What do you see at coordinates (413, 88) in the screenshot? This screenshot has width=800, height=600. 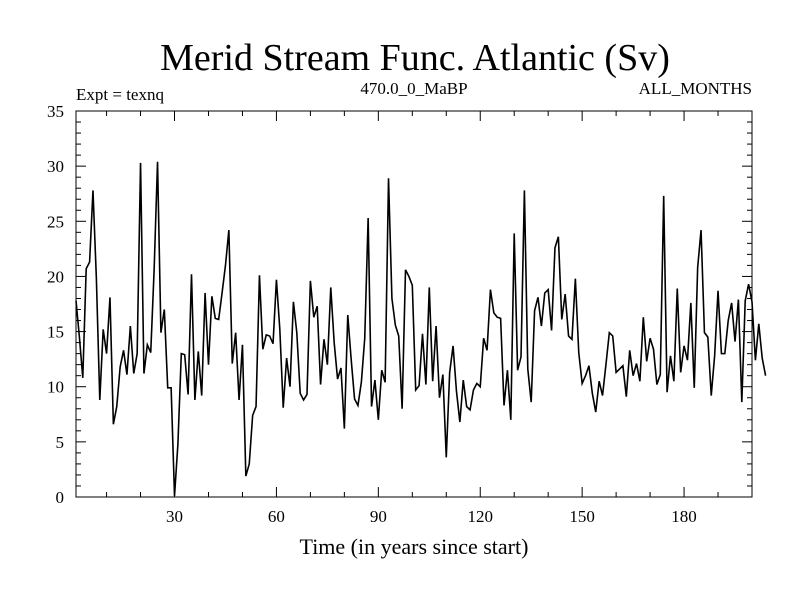 I see `period-label: 470.0_0_MaBP` at bounding box center [413, 88].